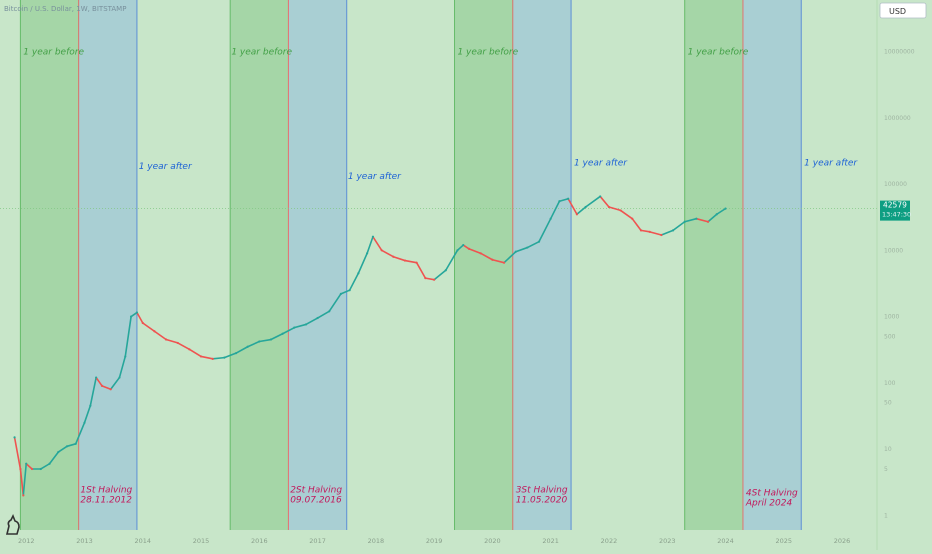 This screenshot has width=932, height=554. I want to click on x-tick-label: 2026, so click(842, 541).